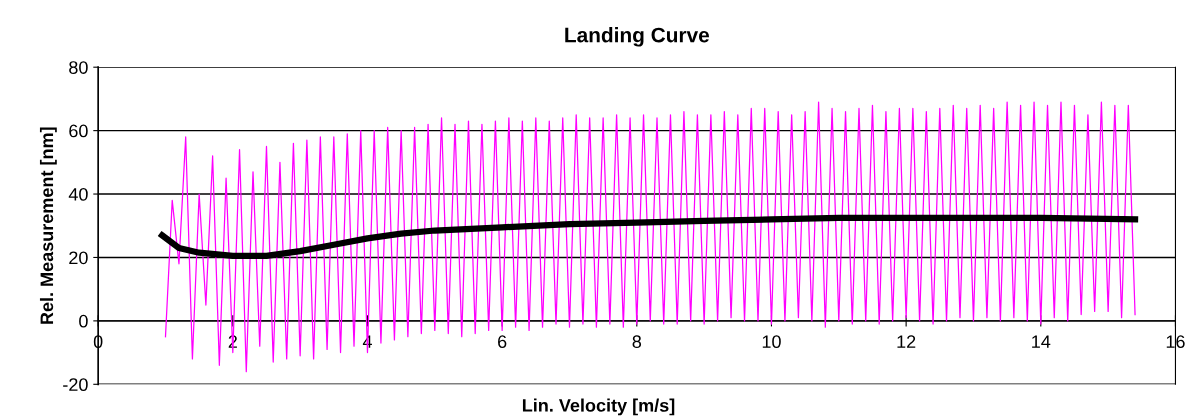  Describe the element at coordinates (78, 194) in the screenshot. I see `y-tick-label: 40` at that location.